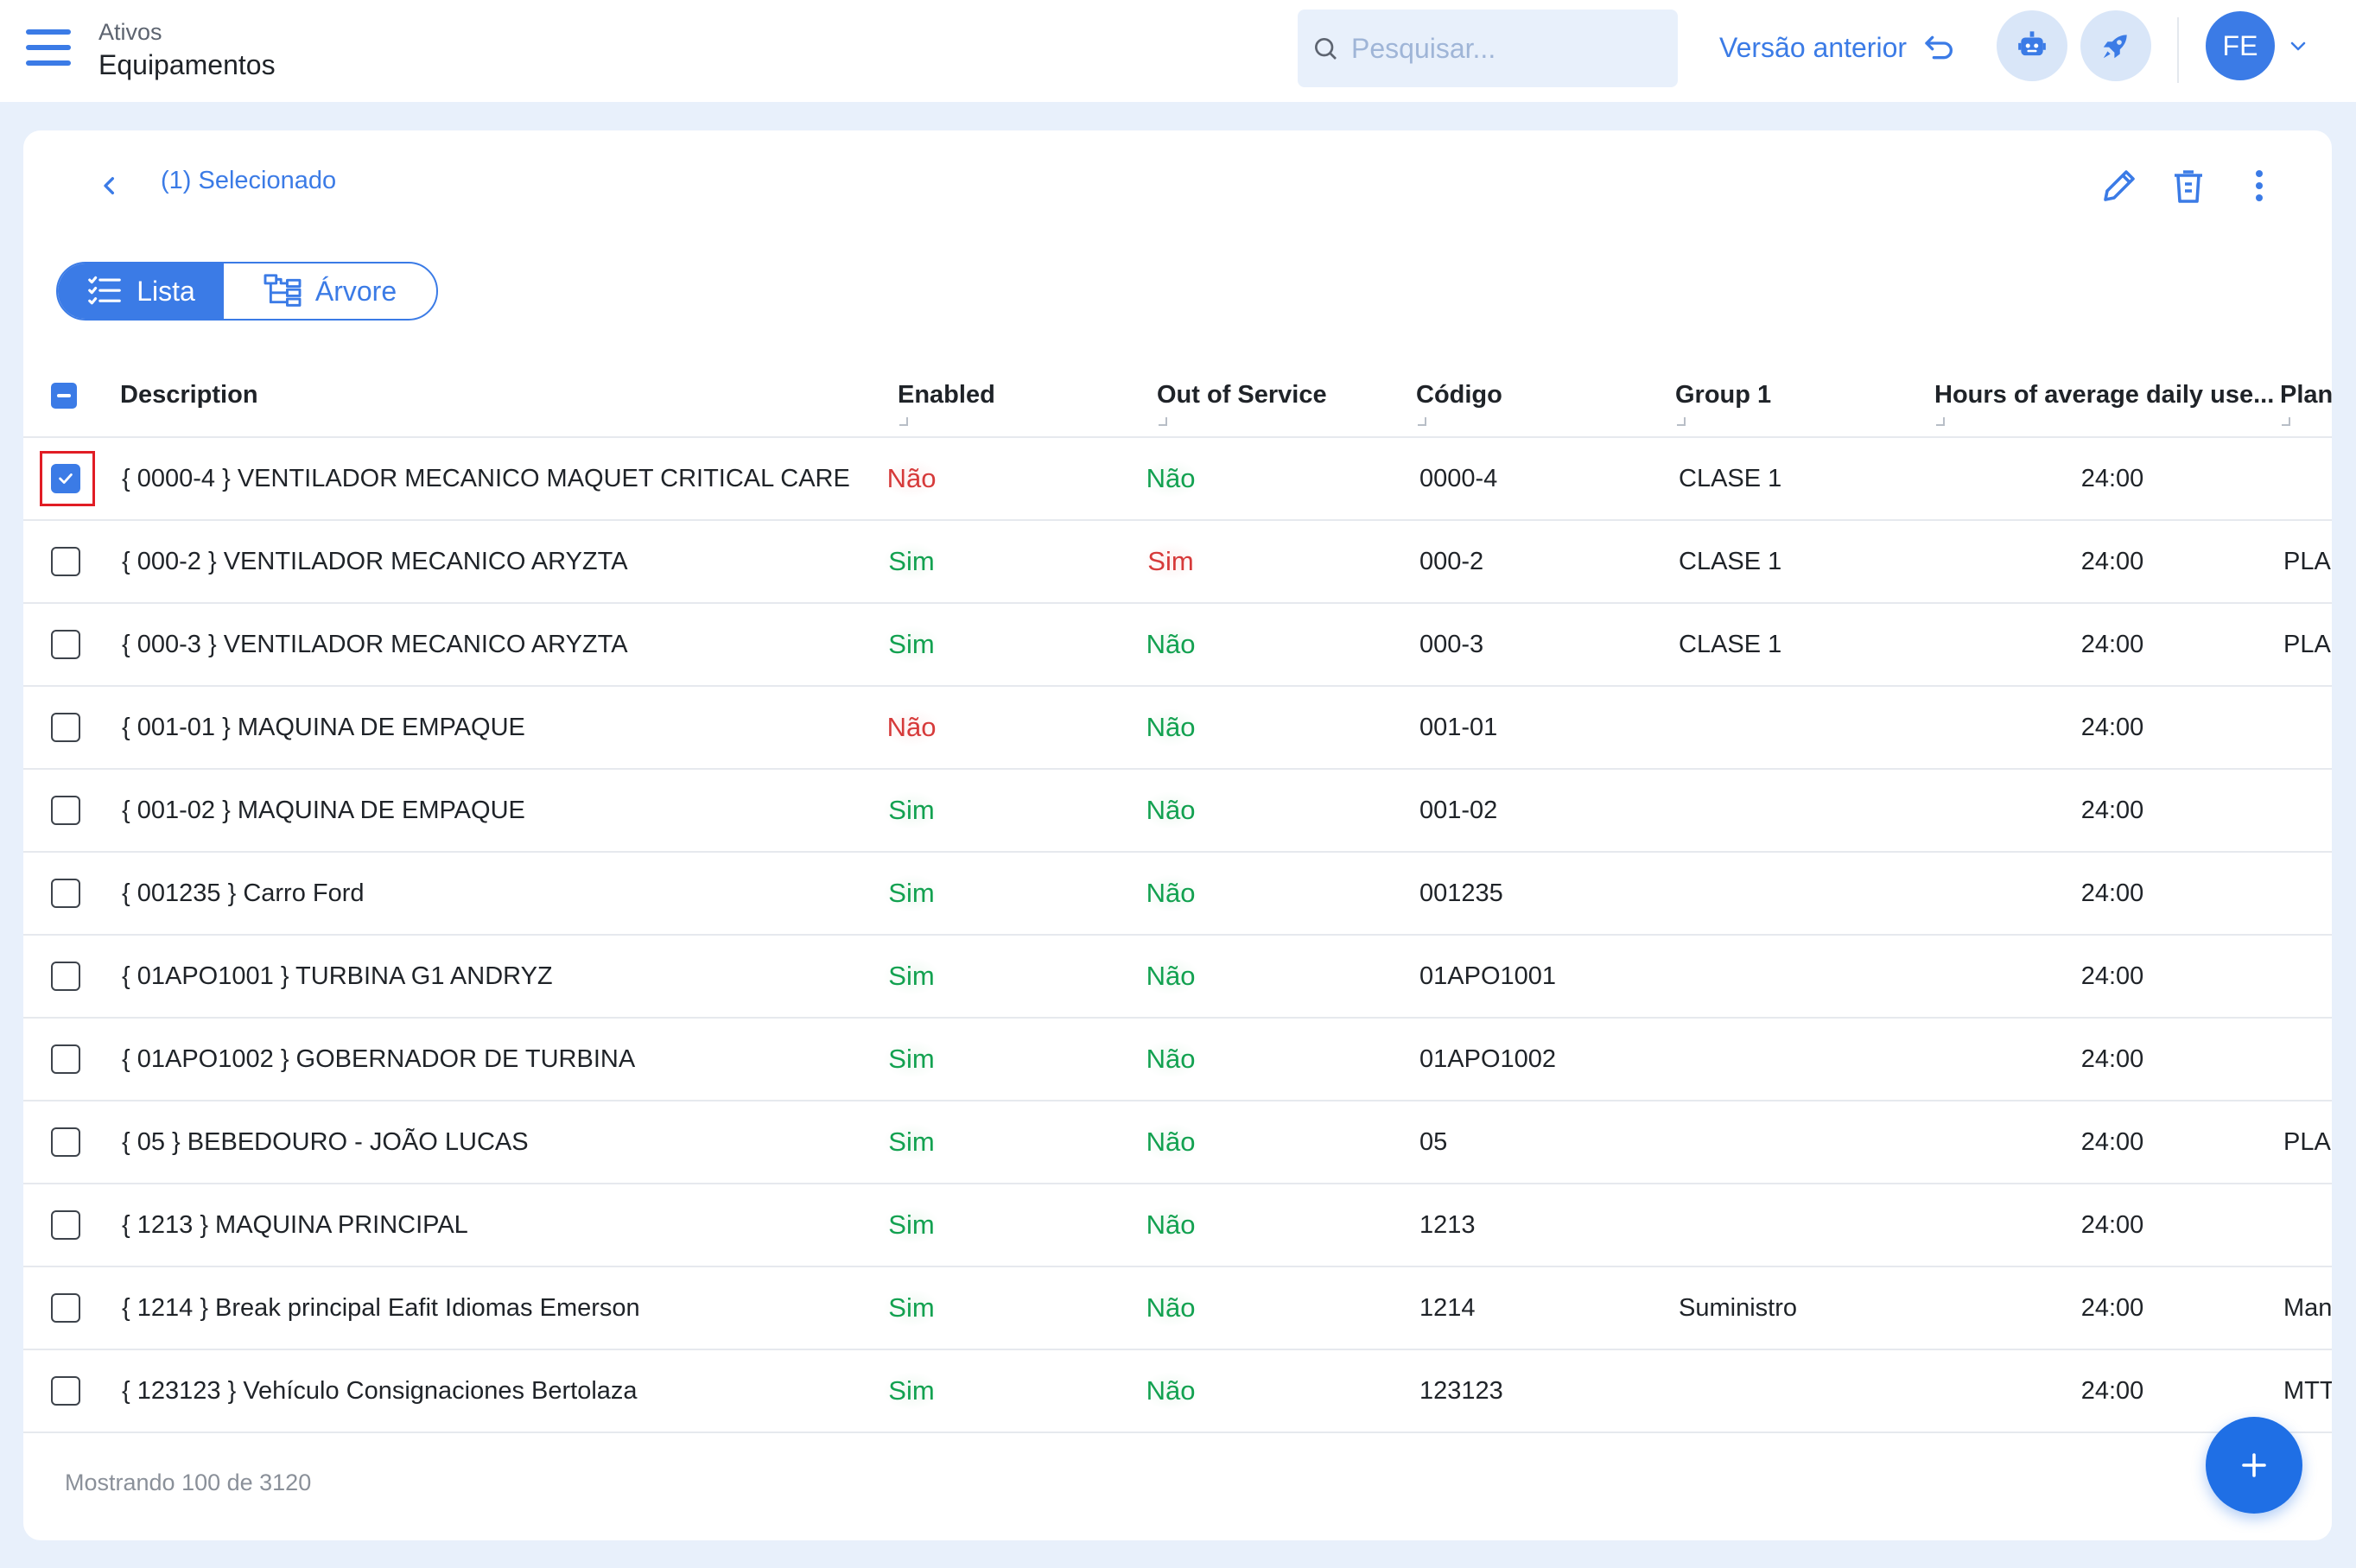 The height and width of the screenshot is (1568, 2356). I want to click on cell-value: 01APO1001, so click(1488, 976).